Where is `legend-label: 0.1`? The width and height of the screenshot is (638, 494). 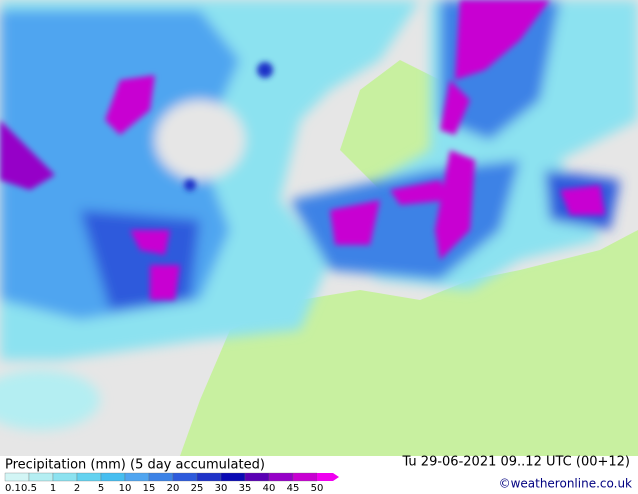 legend-label: 0.1 is located at coordinates (13, 488).